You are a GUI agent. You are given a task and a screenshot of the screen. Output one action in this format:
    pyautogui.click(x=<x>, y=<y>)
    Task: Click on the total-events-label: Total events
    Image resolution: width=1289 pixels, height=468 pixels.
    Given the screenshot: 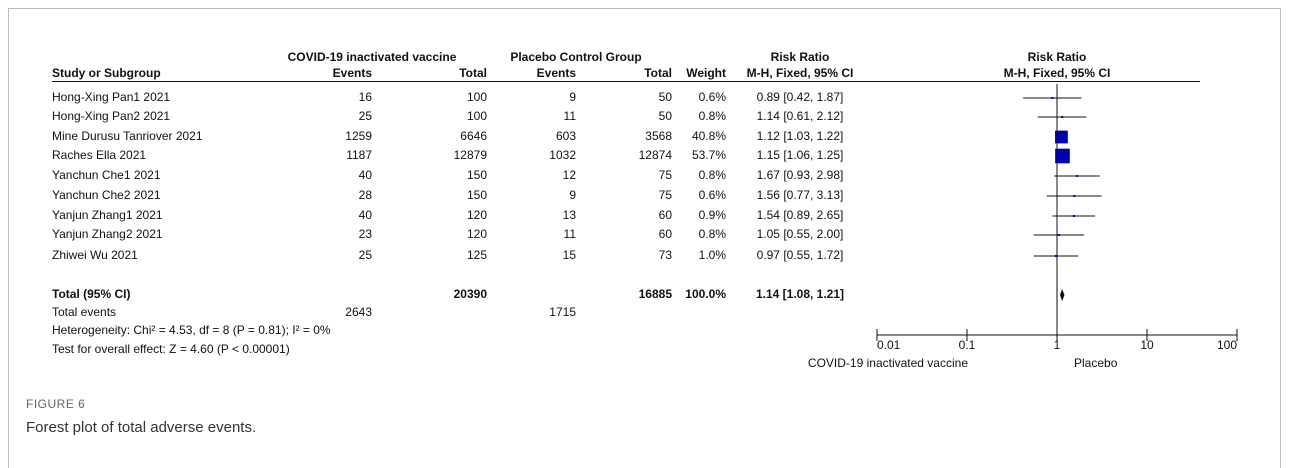 What is the action you would take?
    pyautogui.click(x=84, y=312)
    